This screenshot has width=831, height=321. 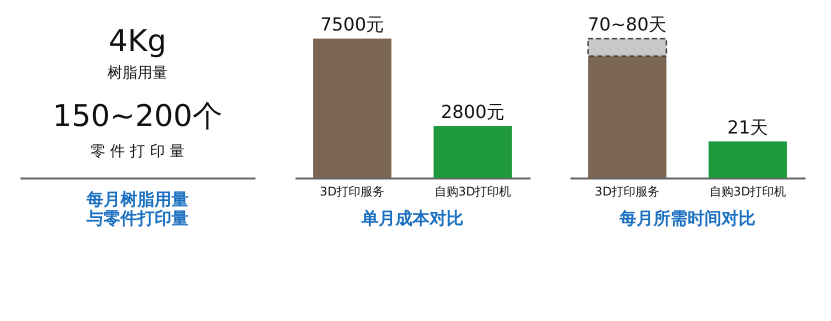 I want to click on text: 每月树脂用量与零件打印量, so click(x=137, y=209).